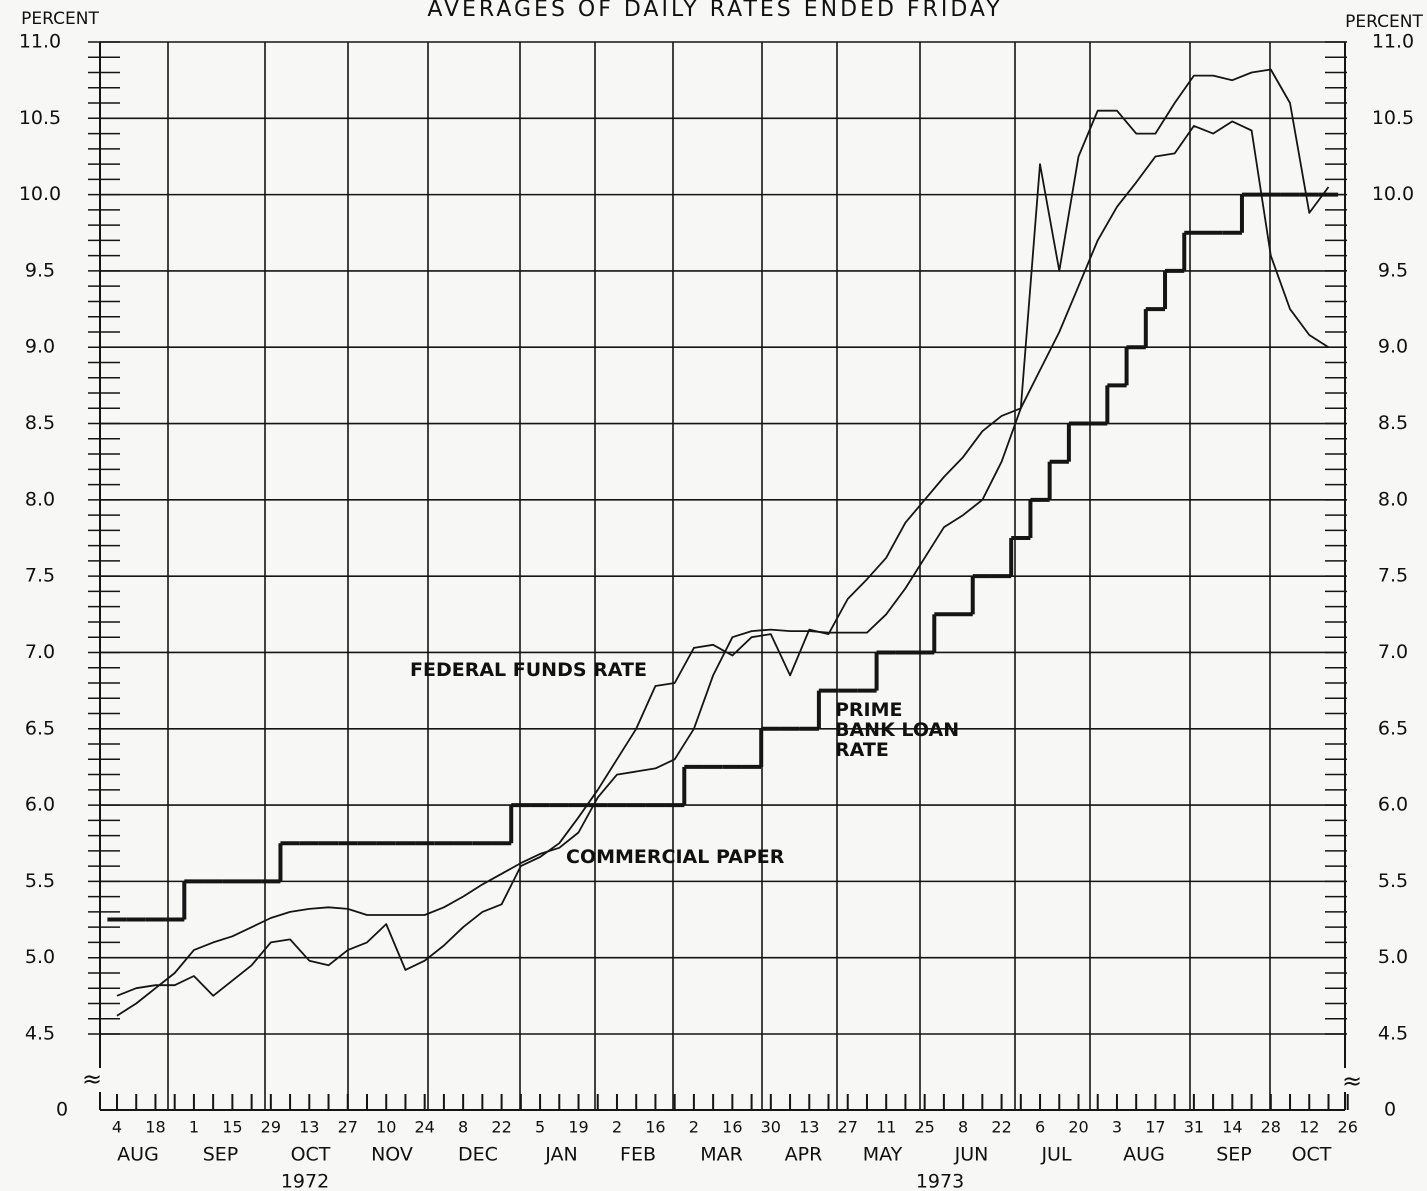 This screenshot has width=1427, height=1191. Describe the element at coordinates (1384, 22) in the screenshot. I see `y-axis-label-right: PERCENT` at that location.